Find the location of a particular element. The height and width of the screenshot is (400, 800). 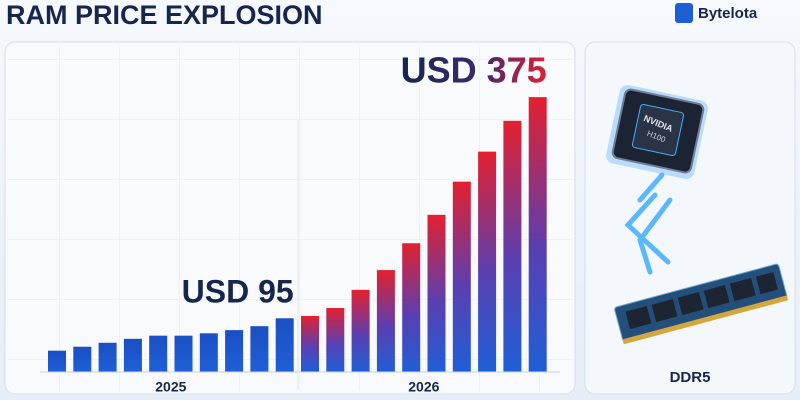

chip-die is located at coordinates (658, 130).